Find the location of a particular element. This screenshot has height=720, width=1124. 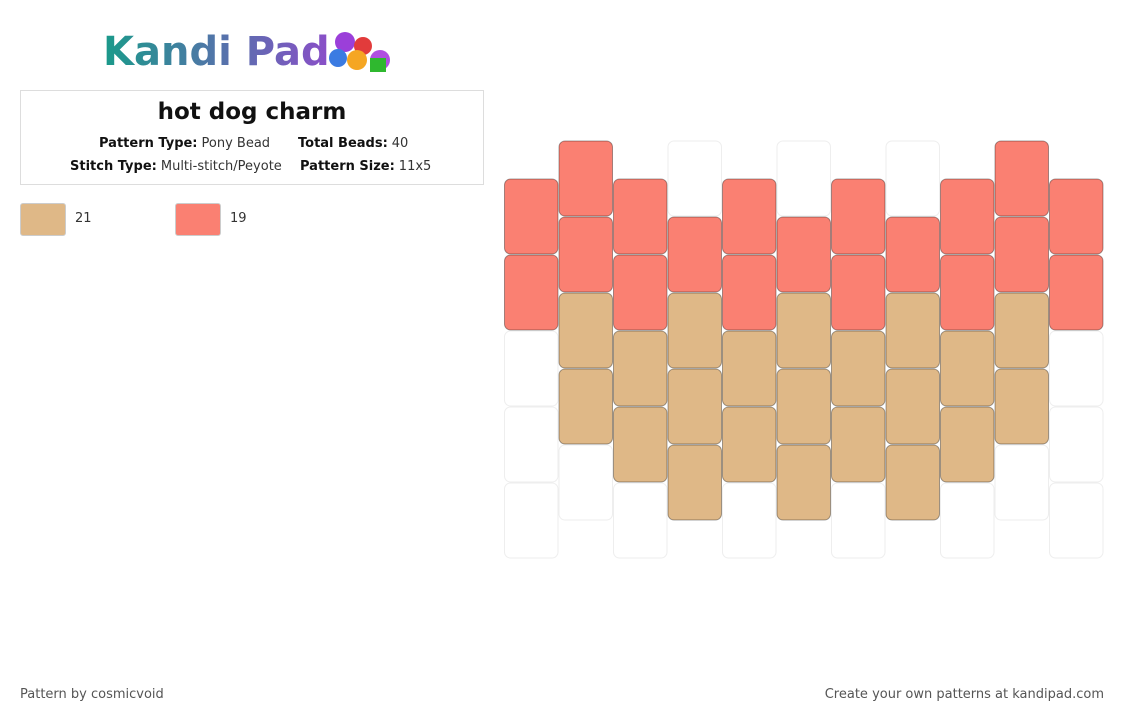

field: Total Beads: 40 is located at coordinates (353, 143).